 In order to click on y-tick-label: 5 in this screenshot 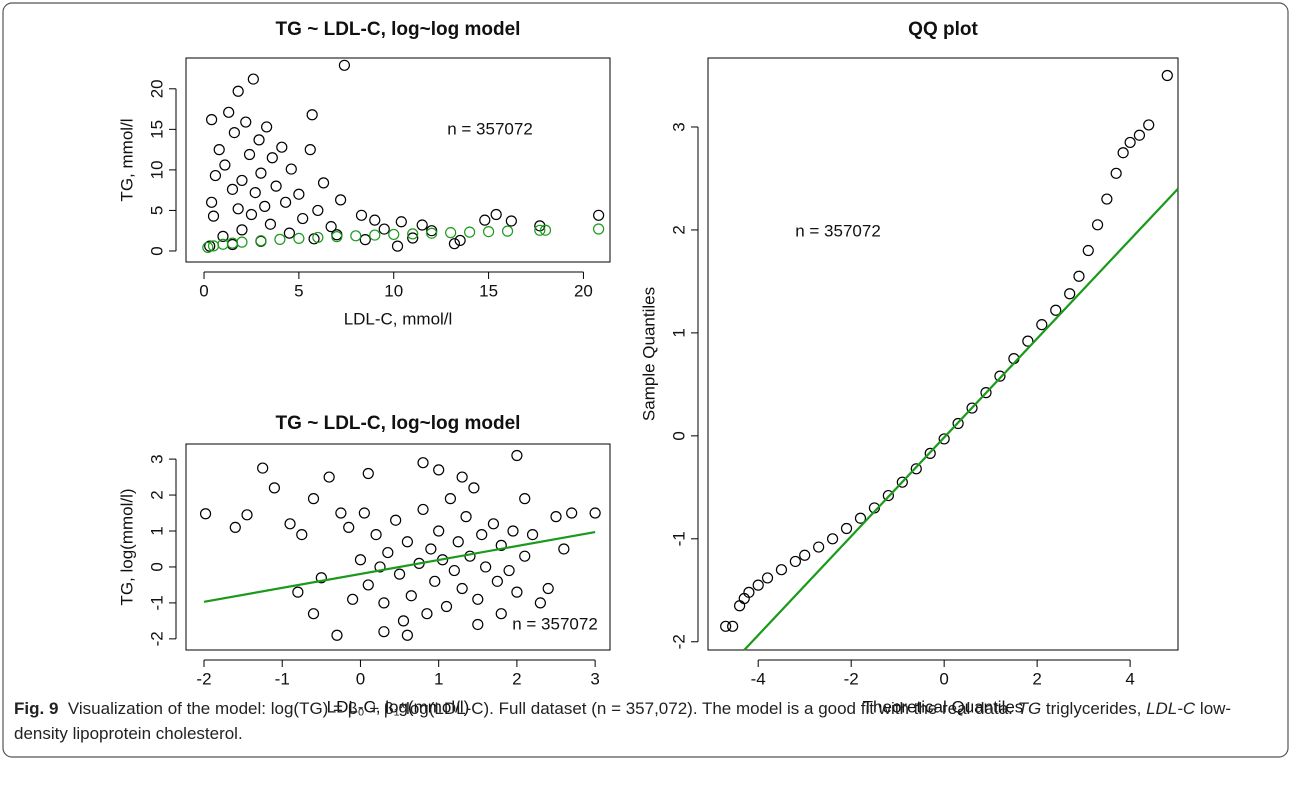, I will do `click(156, 210)`.